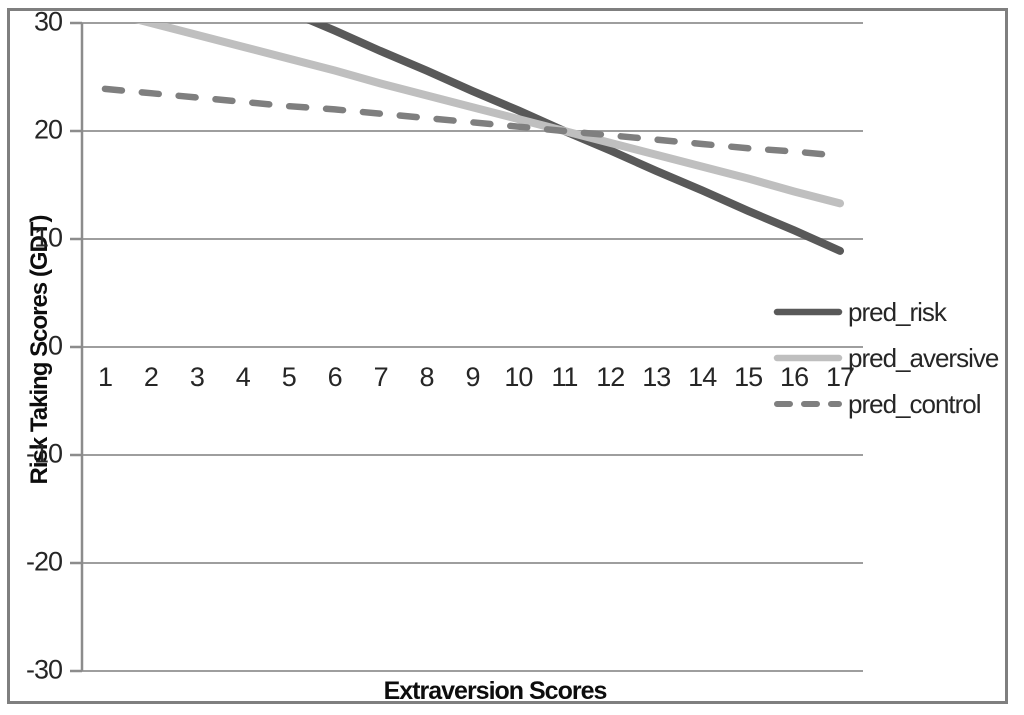 Image resolution: width=1024 pixels, height=715 pixels. I want to click on x-tick-label: 2, so click(151, 377).